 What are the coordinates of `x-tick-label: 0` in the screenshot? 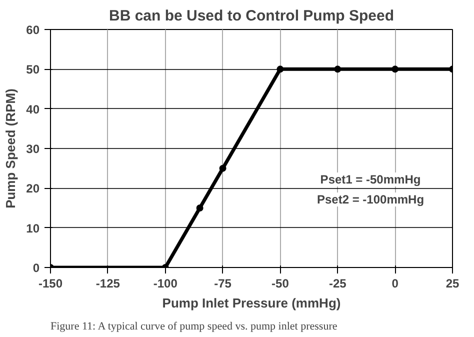 It's located at (395, 283).